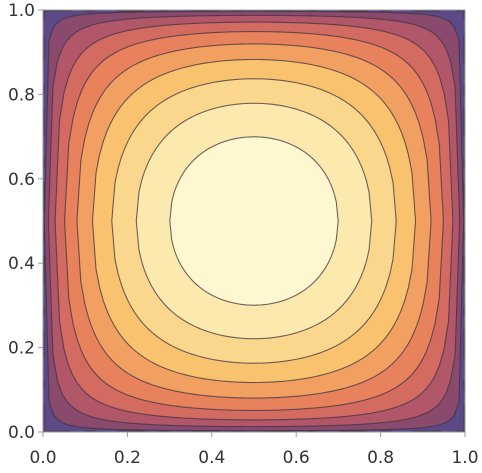 Image resolution: width=482 pixels, height=473 pixels. Describe the element at coordinates (127, 458) in the screenshot. I see `x-tick-label: 0.2` at that location.